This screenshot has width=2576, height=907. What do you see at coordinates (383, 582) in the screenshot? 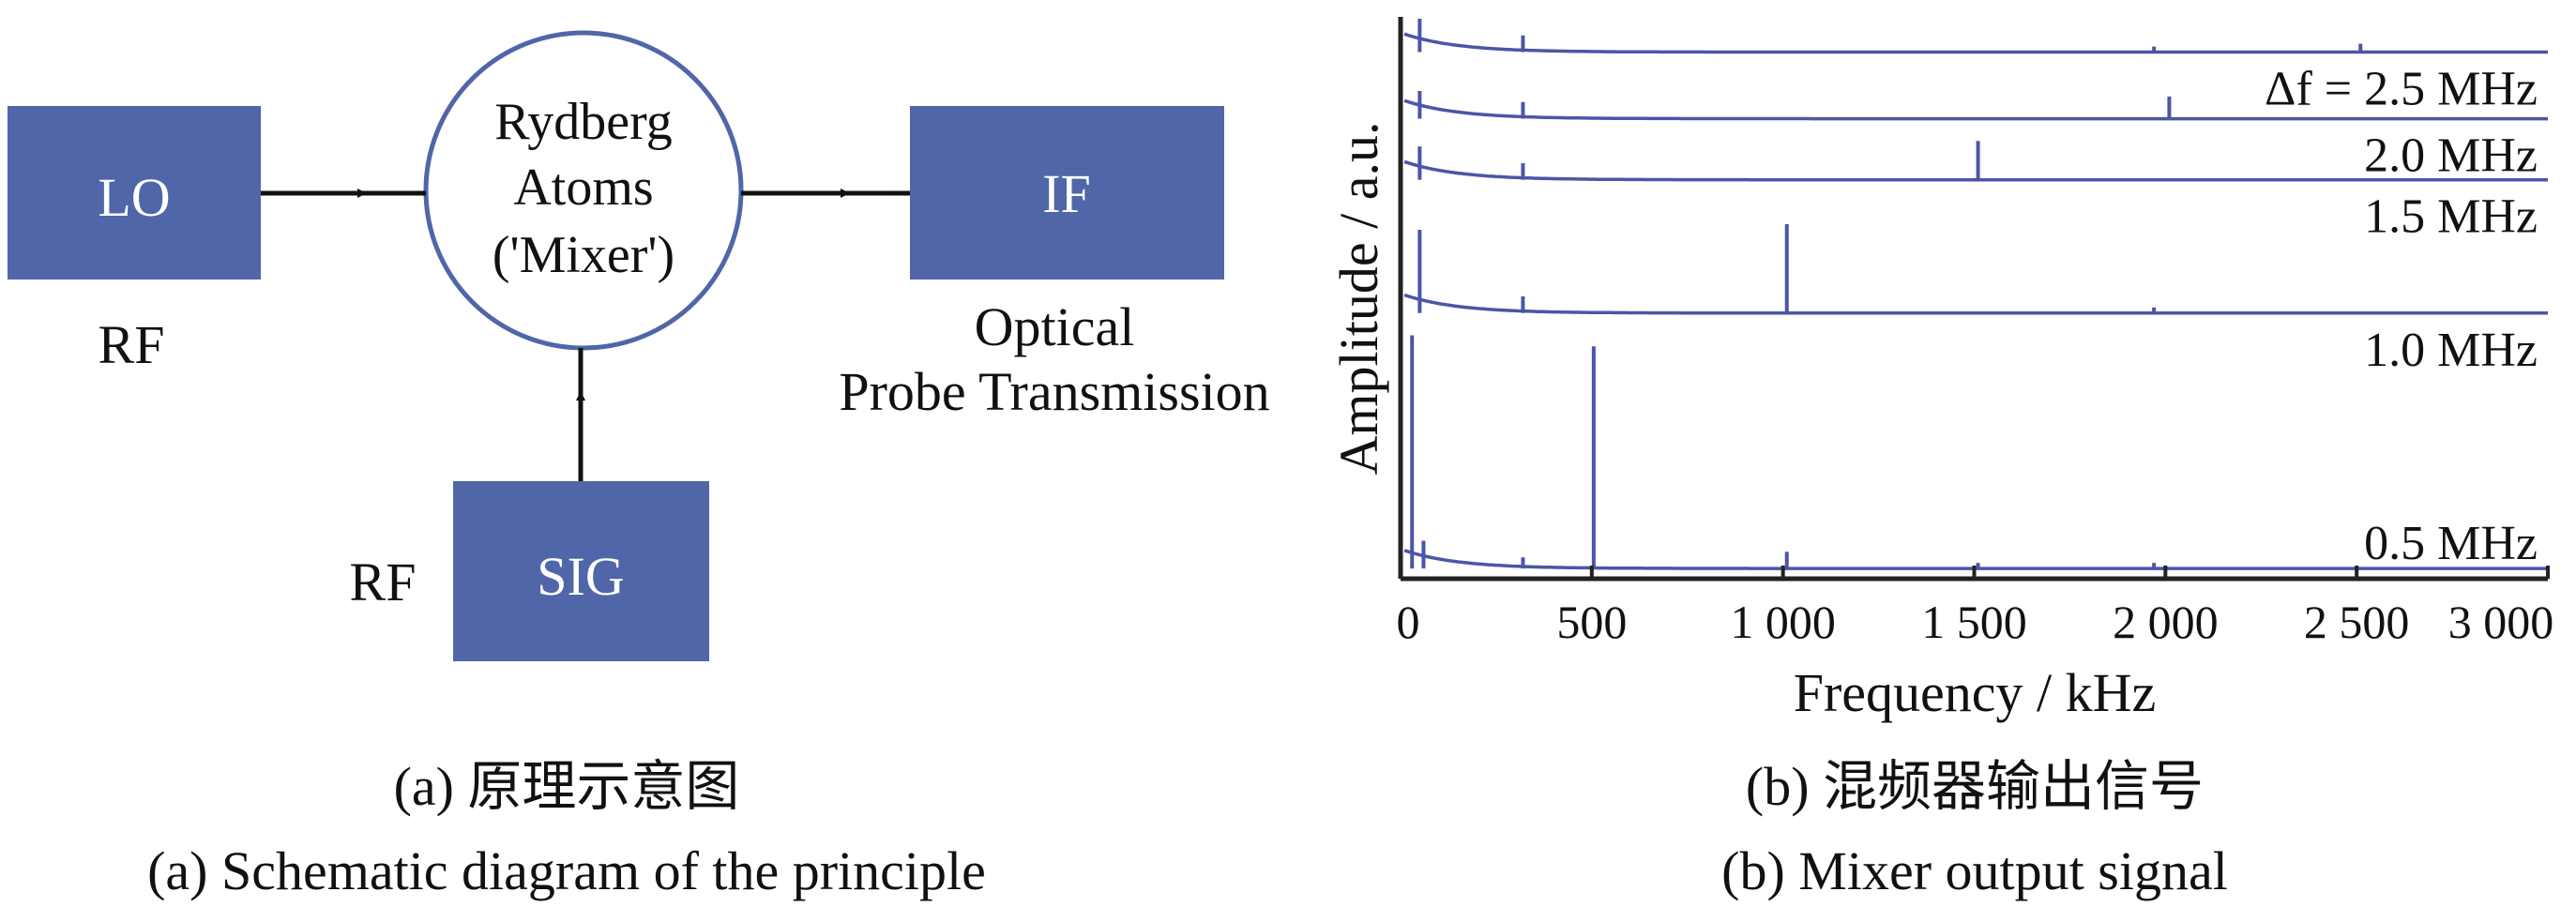
I see `rf-sig-label: RF` at bounding box center [383, 582].